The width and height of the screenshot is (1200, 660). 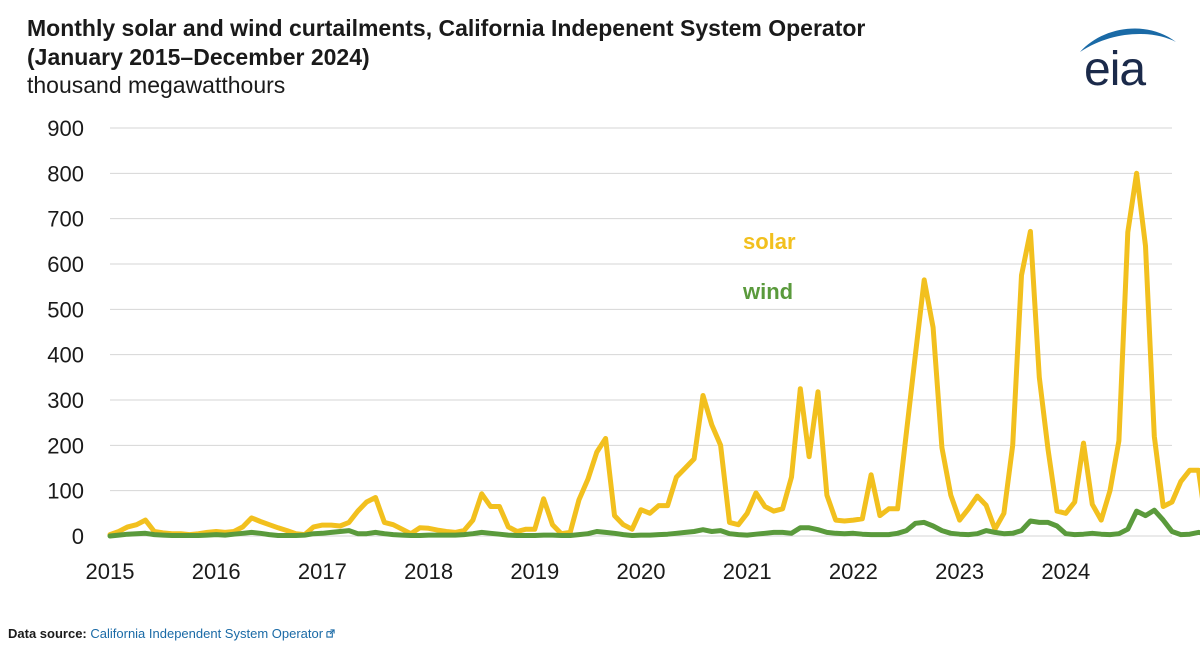 I want to click on x-tick-label: 2023, so click(x=959, y=571).